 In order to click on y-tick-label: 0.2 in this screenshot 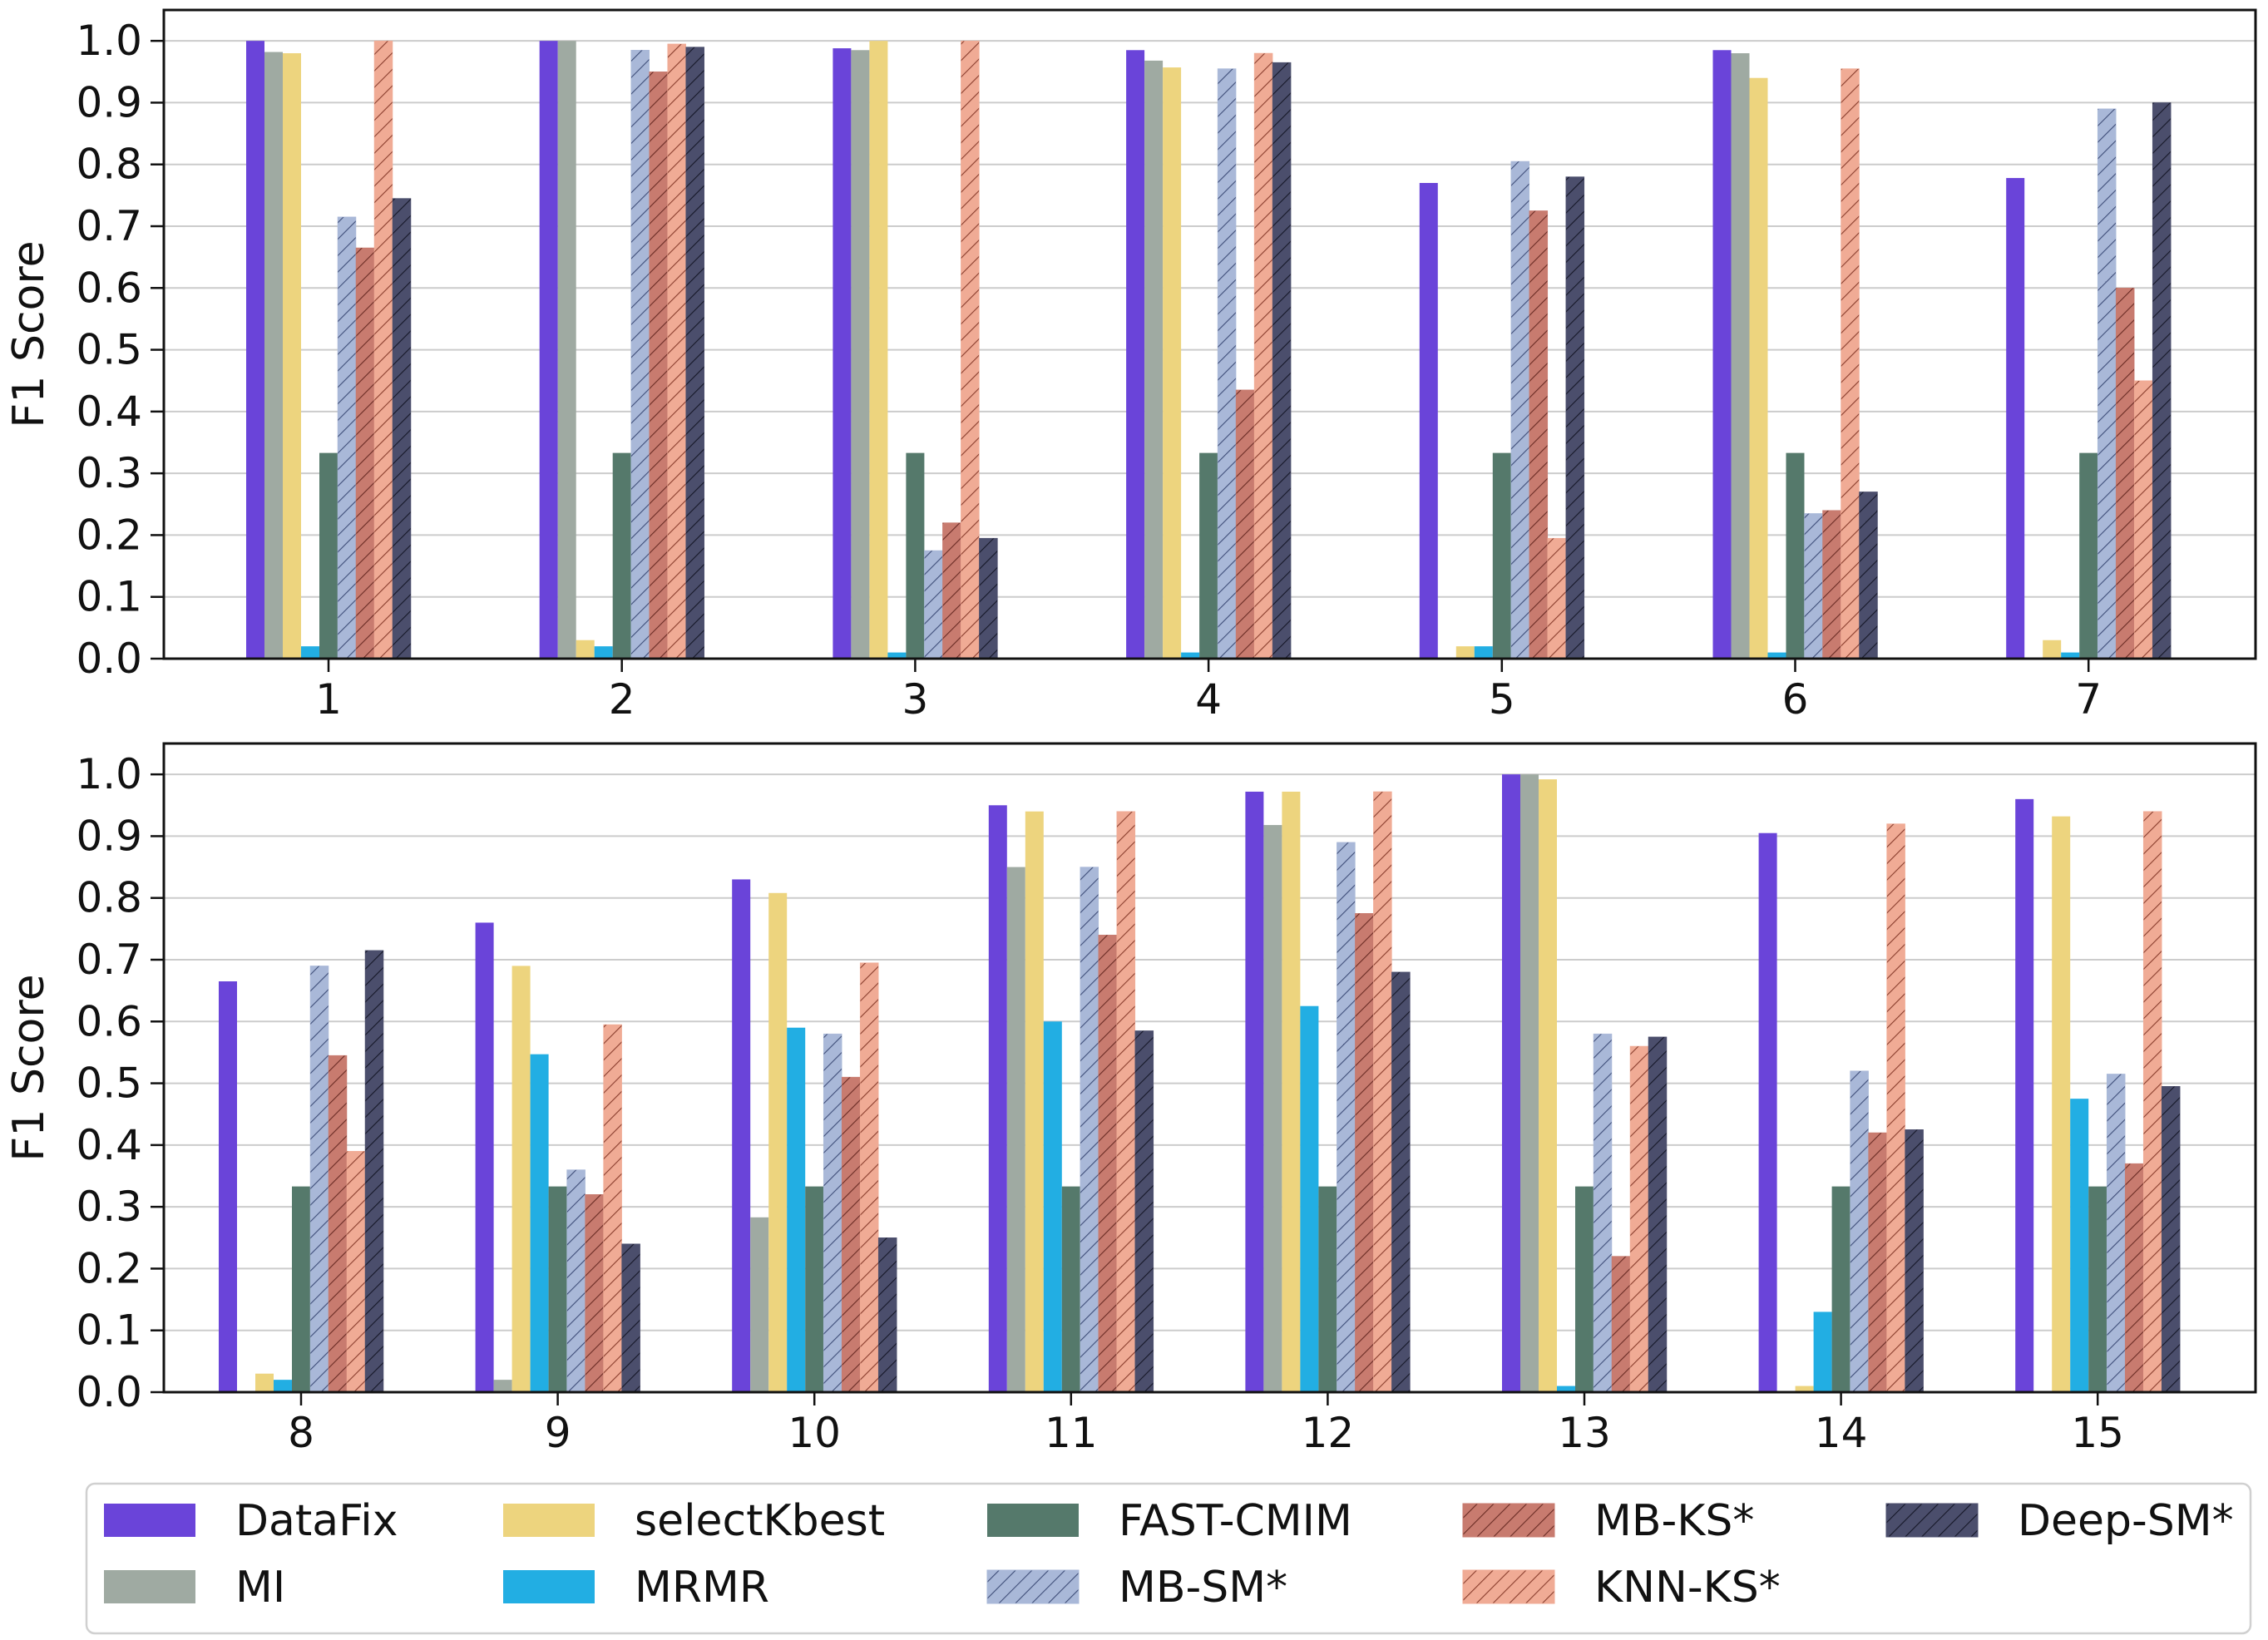, I will do `click(109, 1268)`.